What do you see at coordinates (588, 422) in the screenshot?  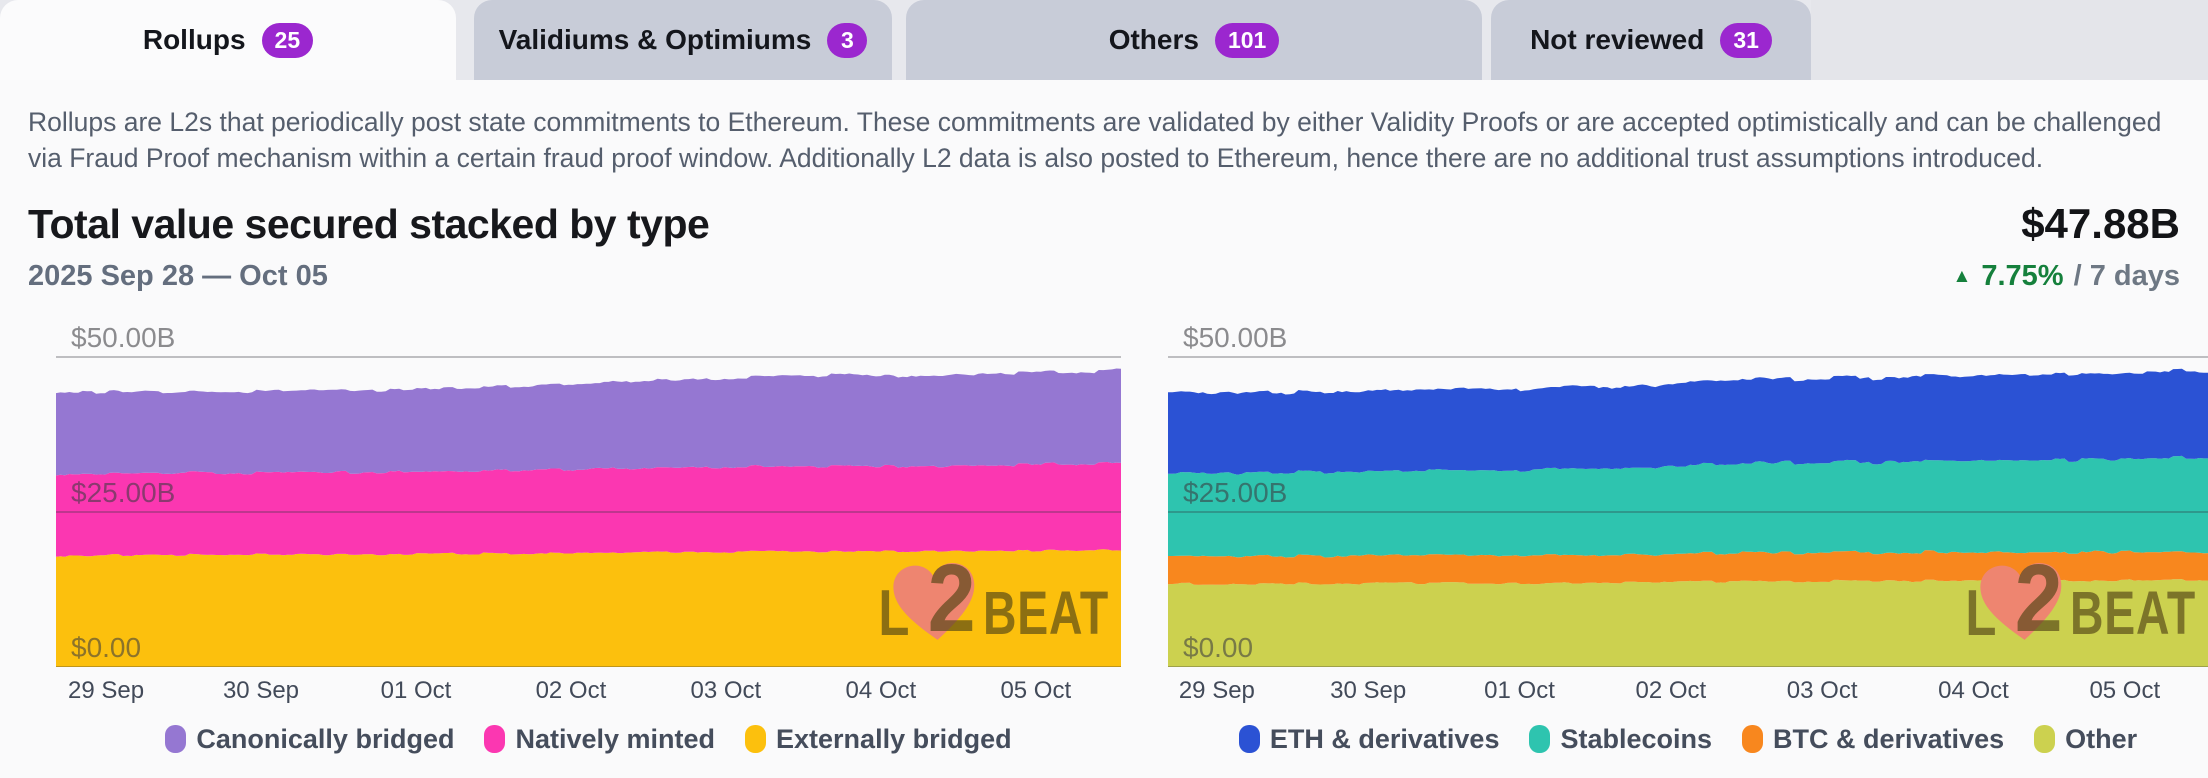 I see `area-canonically-bridged` at bounding box center [588, 422].